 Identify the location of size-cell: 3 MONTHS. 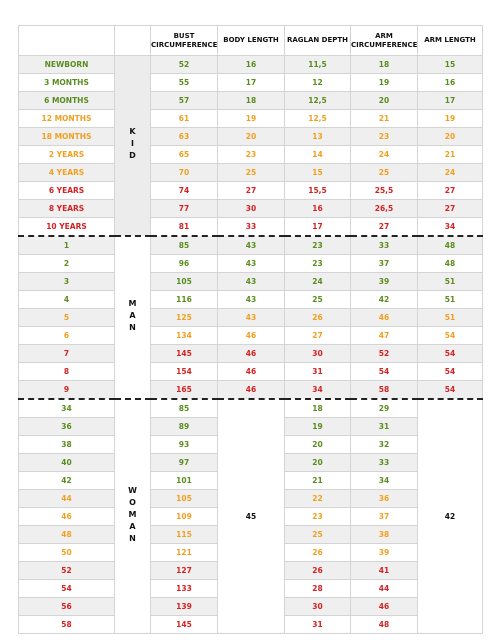
(66, 82).